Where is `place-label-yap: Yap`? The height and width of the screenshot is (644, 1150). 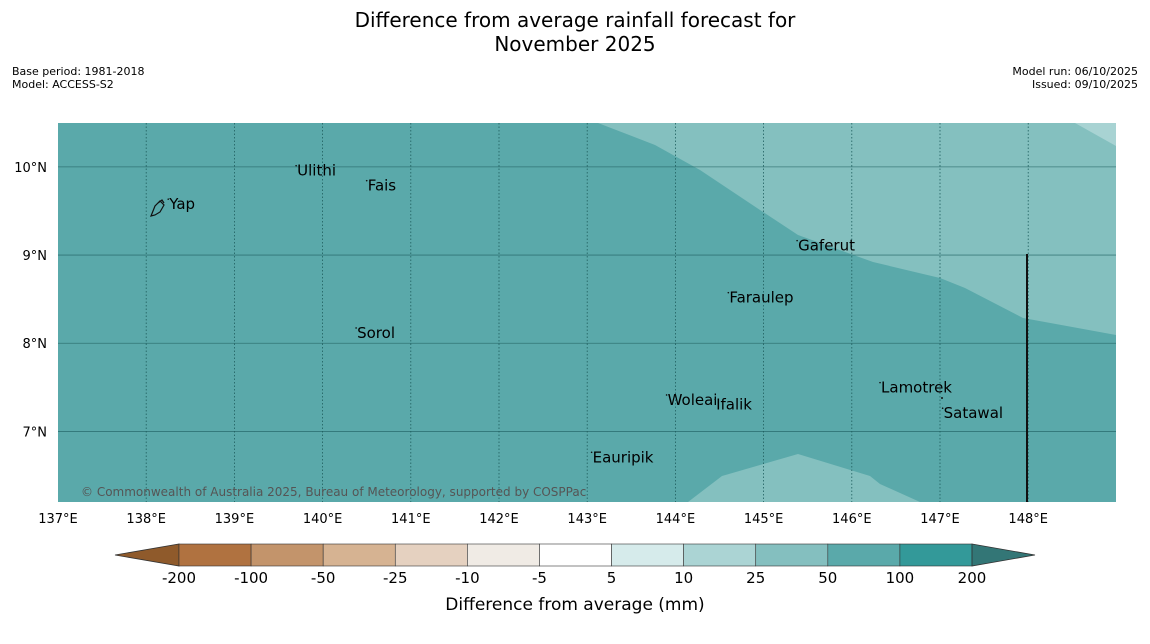
place-label-yap: Yap is located at coordinates (181, 204).